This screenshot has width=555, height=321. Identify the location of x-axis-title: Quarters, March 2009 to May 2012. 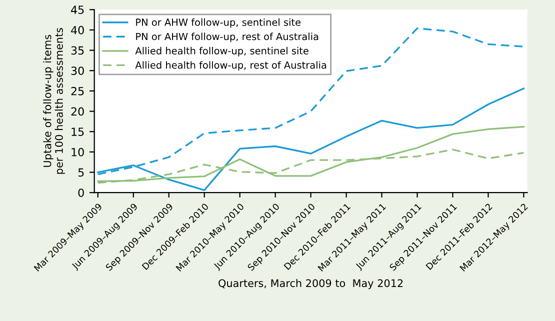
(310, 284).